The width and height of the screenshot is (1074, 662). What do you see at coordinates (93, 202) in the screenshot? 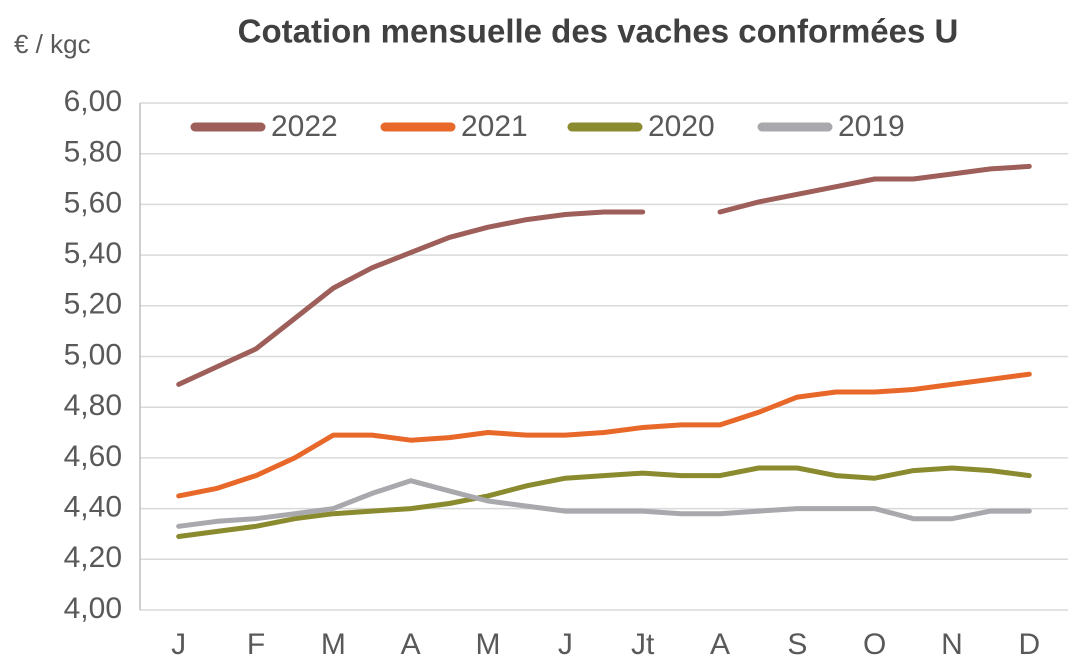
I see `y-tick-label: 5,60` at bounding box center [93, 202].